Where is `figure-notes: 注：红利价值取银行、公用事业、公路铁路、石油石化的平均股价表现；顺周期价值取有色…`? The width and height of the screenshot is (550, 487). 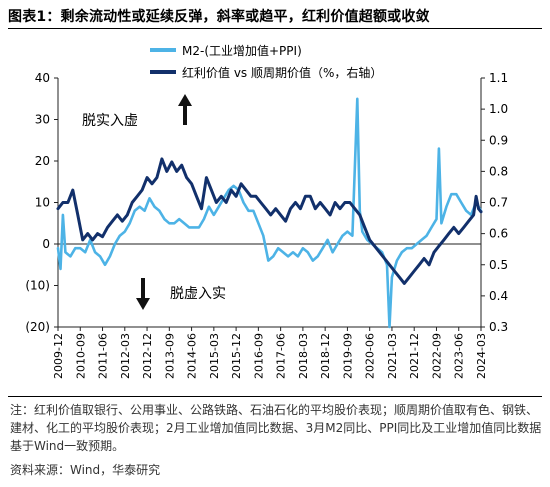
figure-notes: 注：红利价值取银行、公用事业、公路铁路、石油石化的平均股价表现；顺周期价值取有色… is located at coordinates (276, 428).